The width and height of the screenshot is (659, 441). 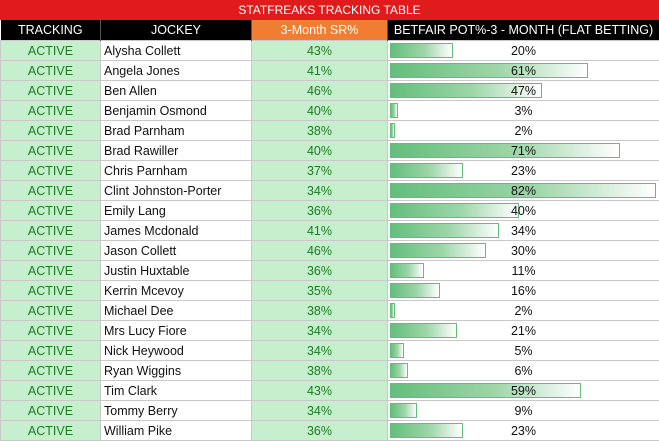 What do you see at coordinates (176, 390) in the screenshot?
I see `jockey-cell: Tim Clark` at bounding box center [176, 390].